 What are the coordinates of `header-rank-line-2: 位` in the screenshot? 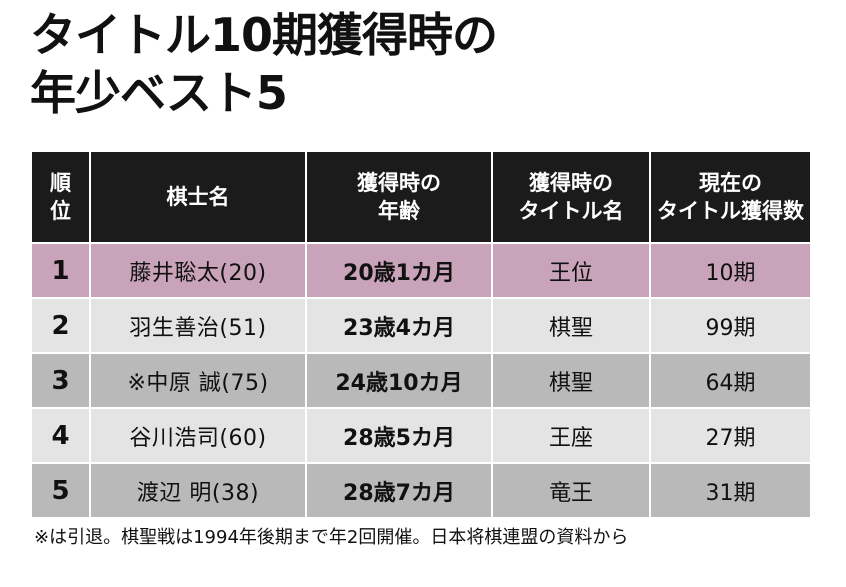 It's located at (60, 211).